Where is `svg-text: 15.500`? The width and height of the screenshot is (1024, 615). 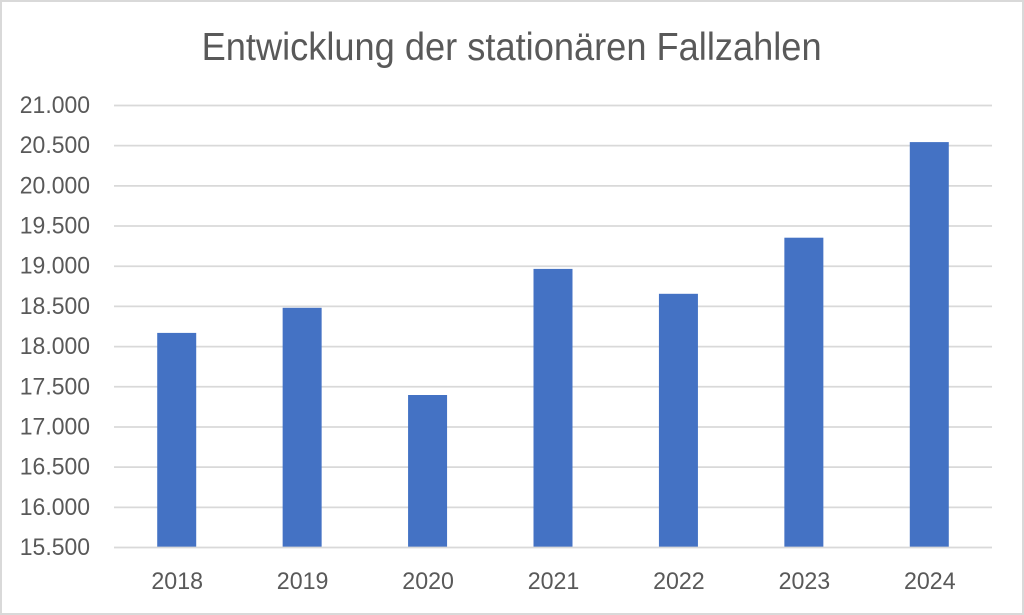
svg-text: 15.500 is located at coordinates (55, 547).